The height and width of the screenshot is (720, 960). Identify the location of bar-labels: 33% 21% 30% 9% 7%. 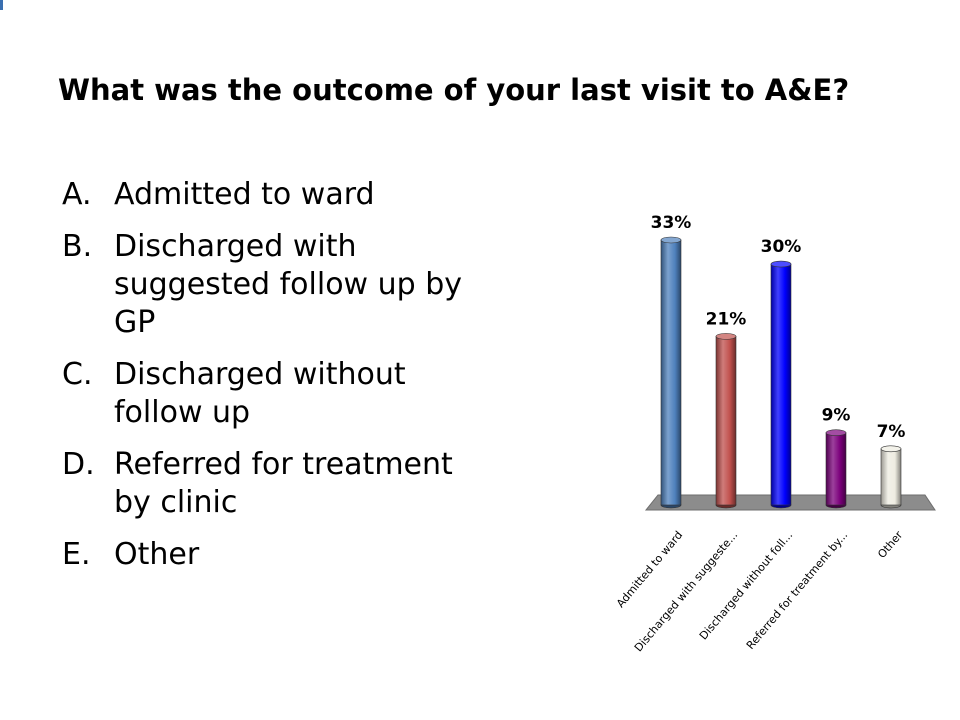
(778, 327).